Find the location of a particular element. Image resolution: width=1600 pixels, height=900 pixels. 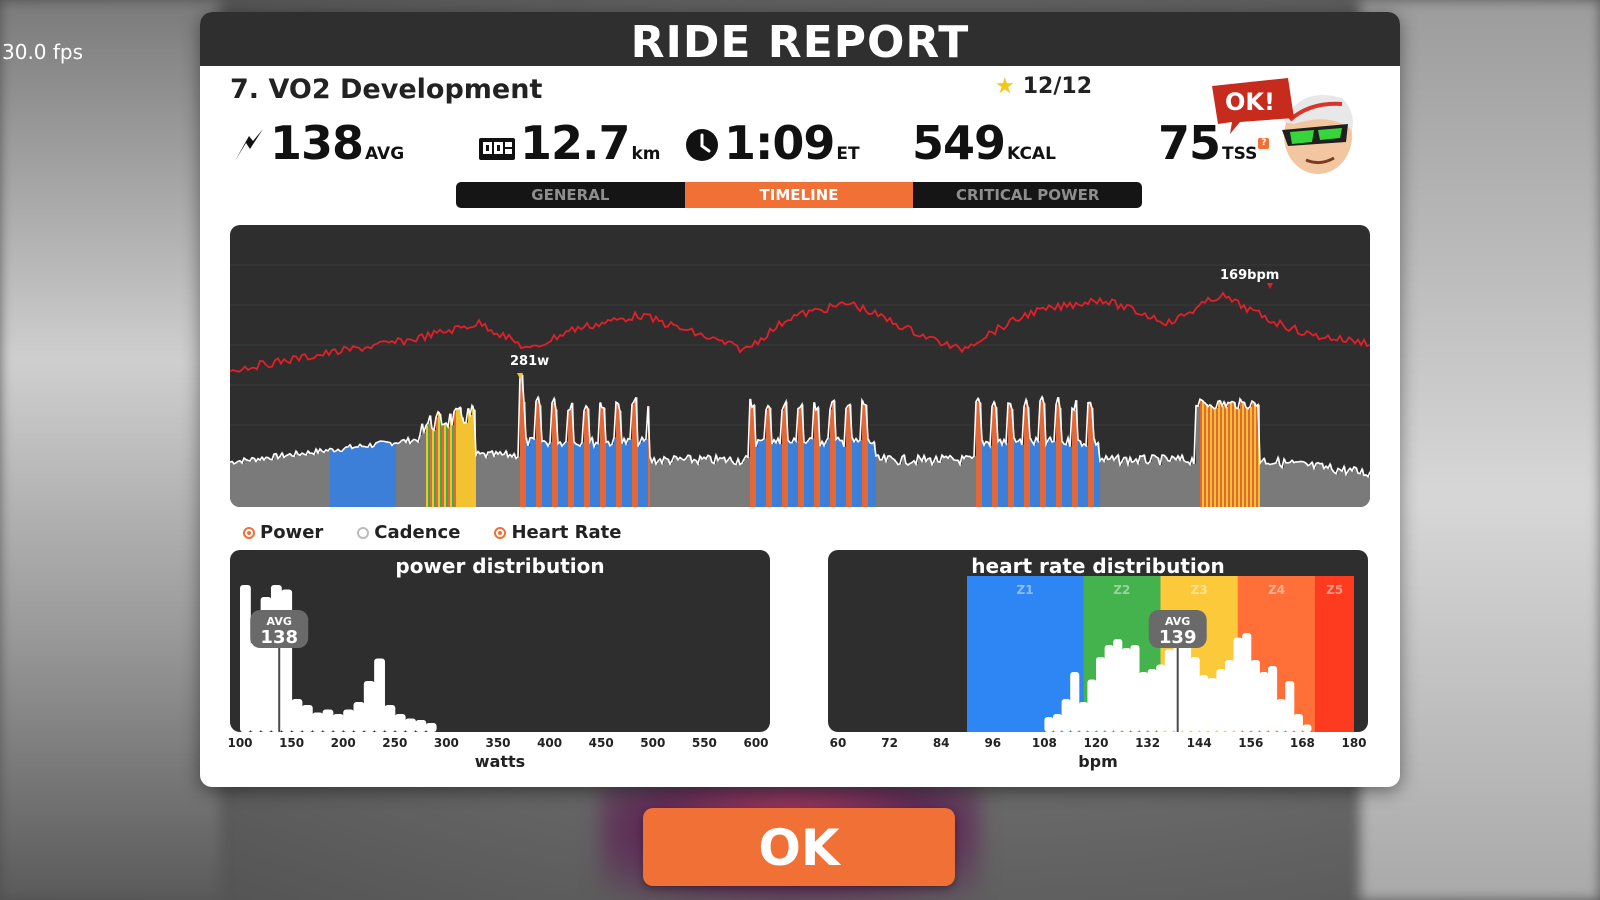

hr-zone-label: Z1 is located at coordinates (1025, 590).